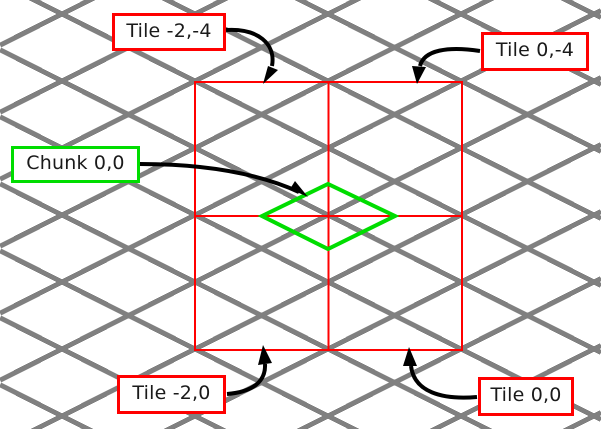 The image size is (601, 429). I want to click on label-tile-minus2-minus4: Tile -2,-4, so click(169, 32).